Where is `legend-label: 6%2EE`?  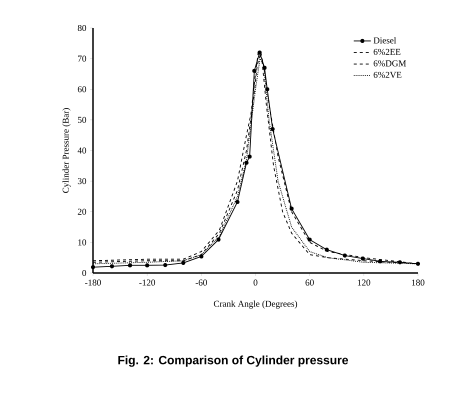
legend-label: 6%2EE is located at coordinates (387, 51).